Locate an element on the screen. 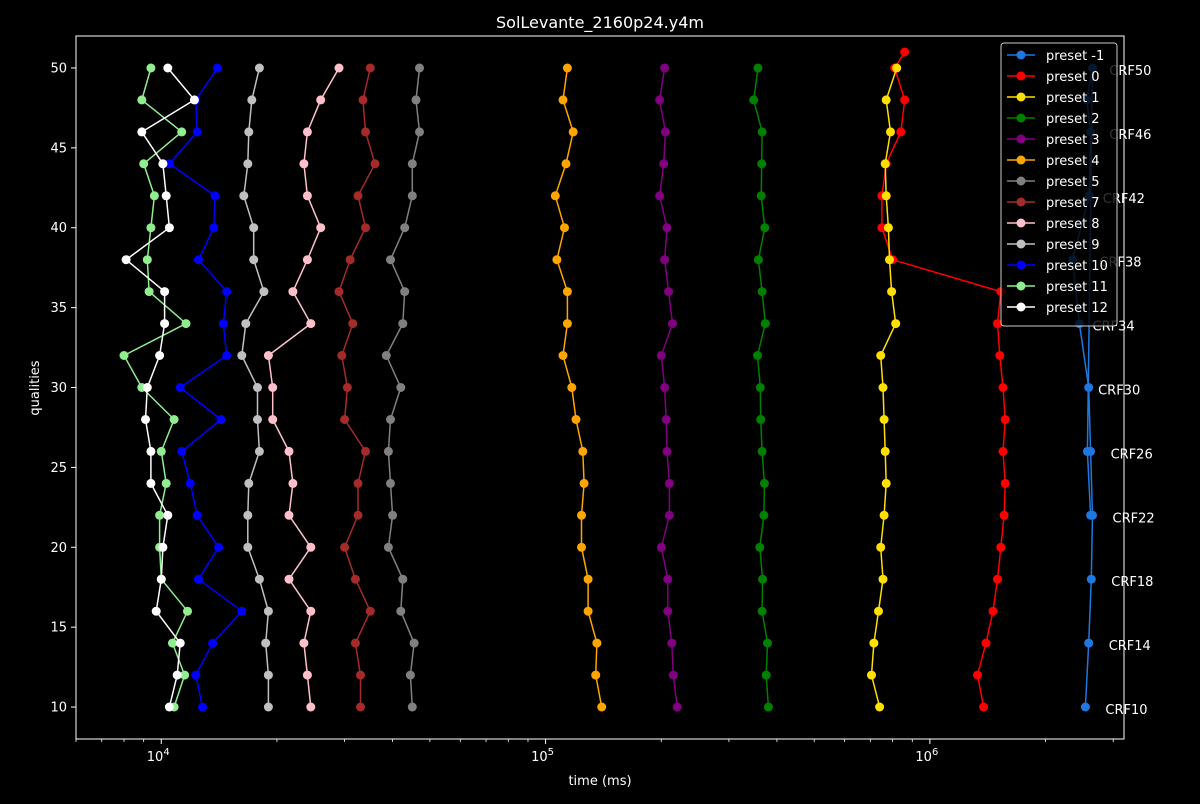  legend-entry: preset 0 is located at coordinates (1053, 77).